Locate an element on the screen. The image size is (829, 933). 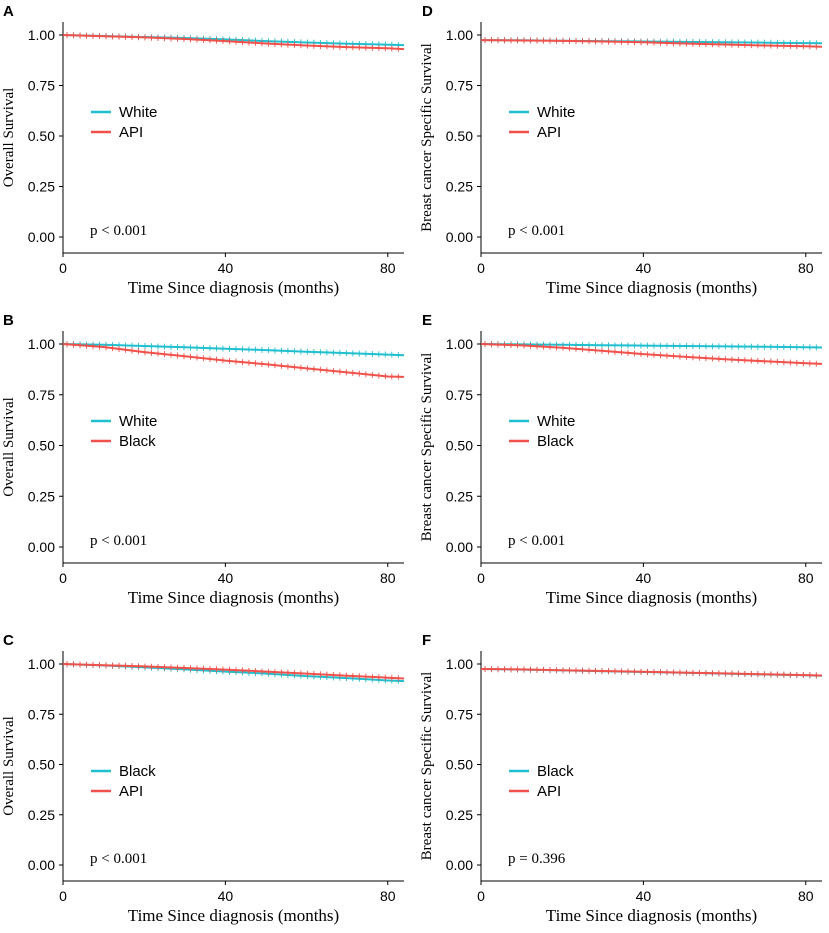
series-white is located at coordinates (233, 349).